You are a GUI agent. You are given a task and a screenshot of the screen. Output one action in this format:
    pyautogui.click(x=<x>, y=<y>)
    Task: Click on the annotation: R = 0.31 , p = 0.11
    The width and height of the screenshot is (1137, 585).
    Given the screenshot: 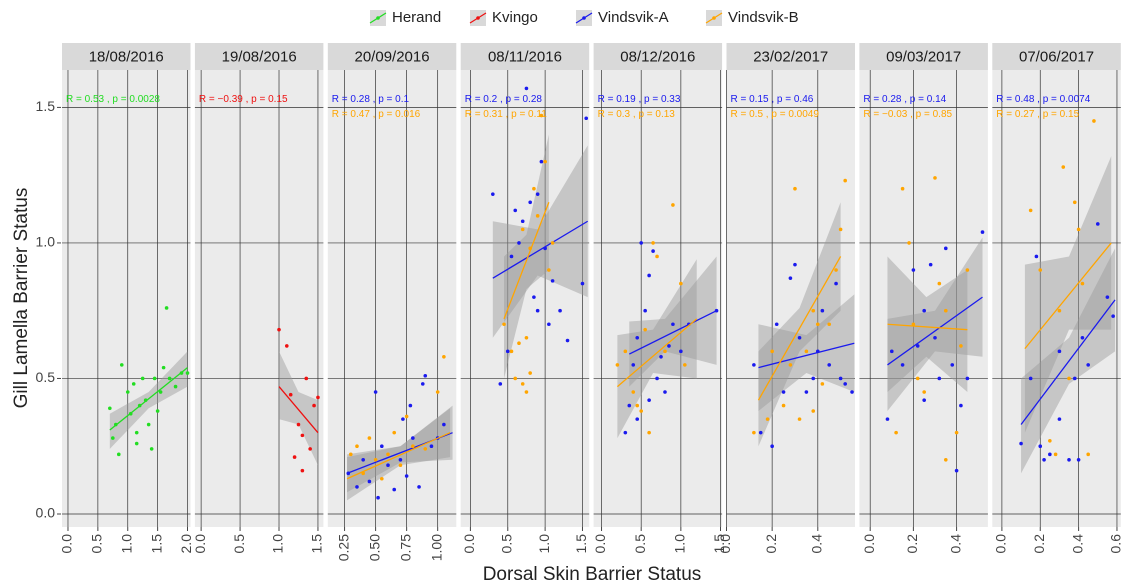 What is the action you would take?
    pyautogui.click(x=506, y=114)
    